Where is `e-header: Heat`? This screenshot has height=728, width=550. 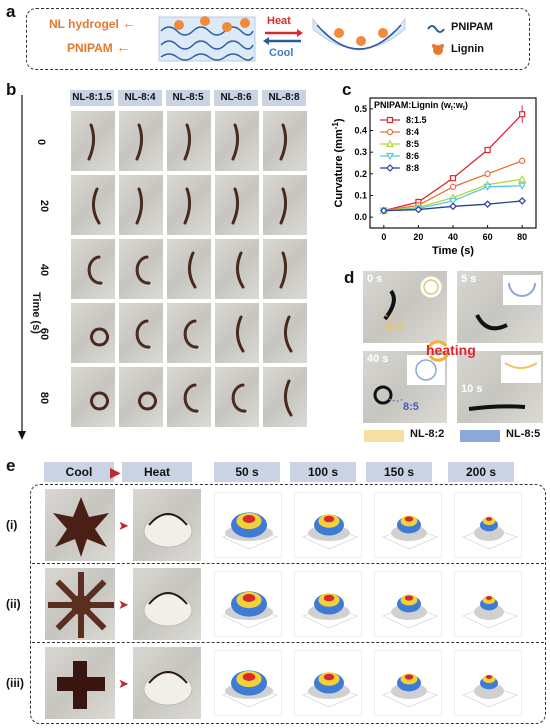 e-header: Heat is located at coordinates (157, 472).